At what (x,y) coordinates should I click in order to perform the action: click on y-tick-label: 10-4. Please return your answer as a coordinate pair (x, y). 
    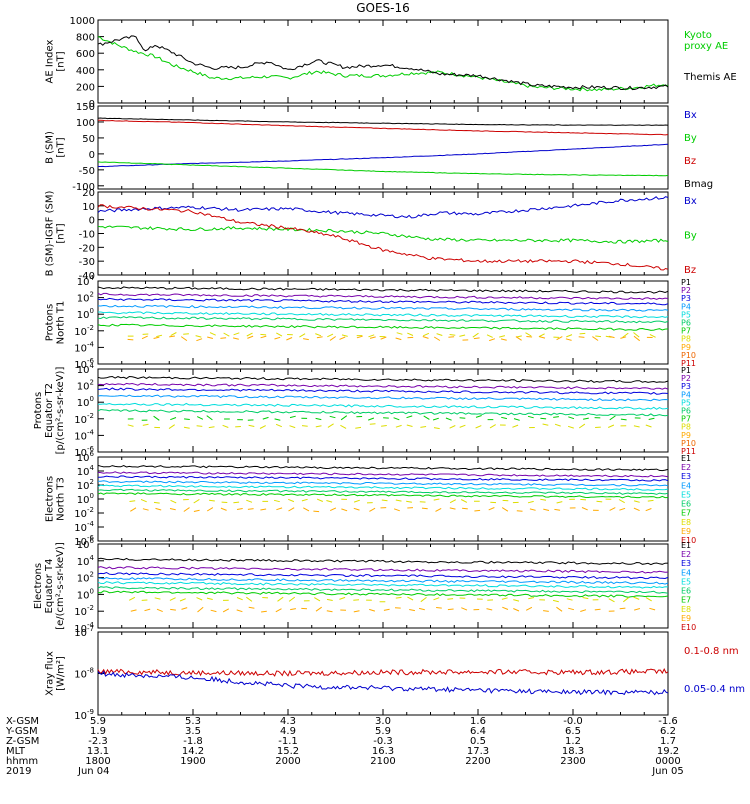
    Looking at the image, I should click on (84, 628).